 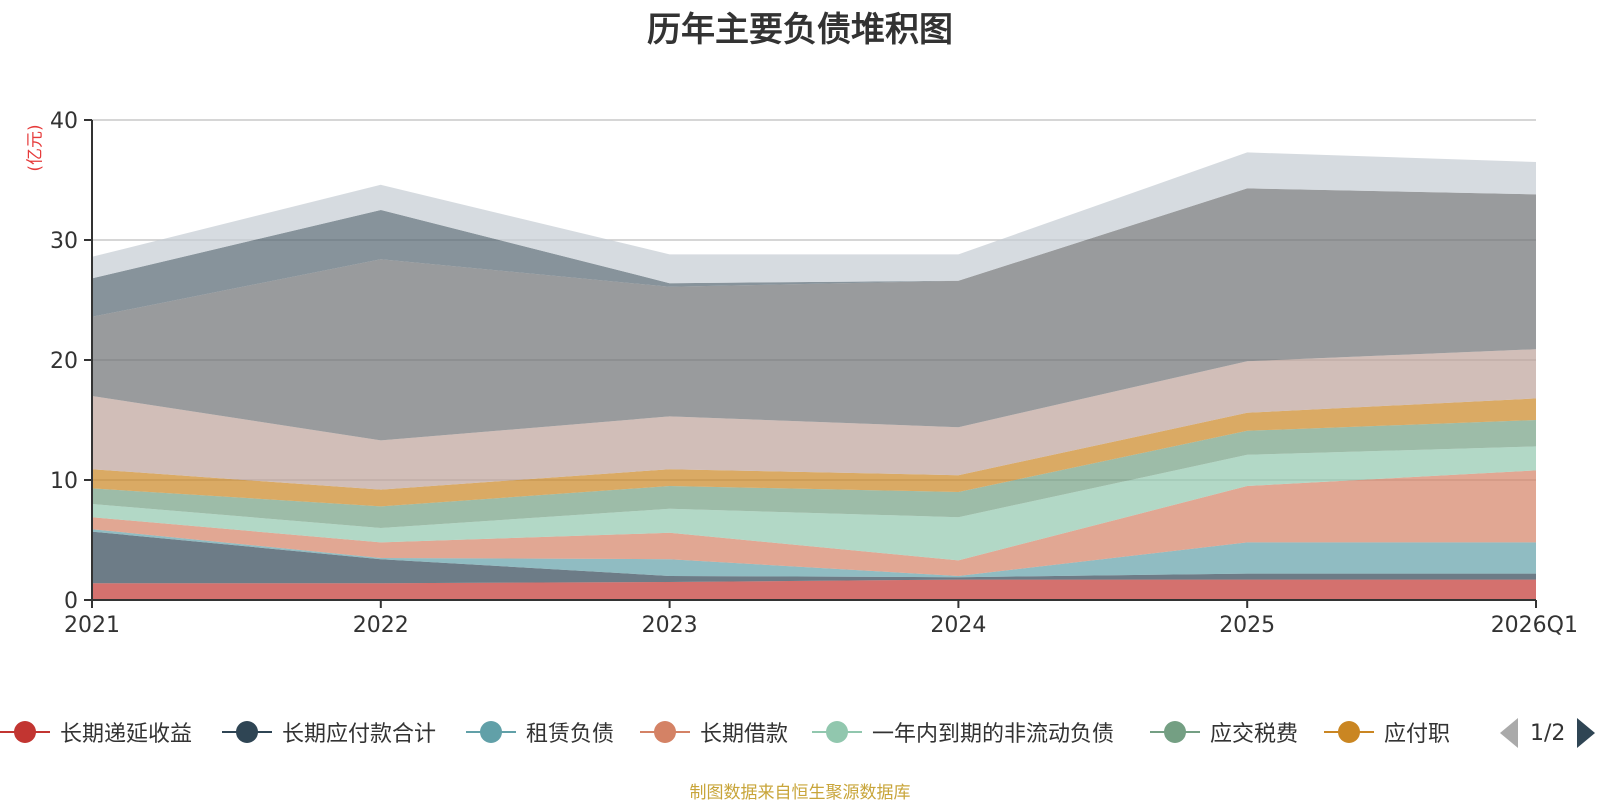 I want to click on legend-label: 长期应付款合计, so click(x=359, y=734).